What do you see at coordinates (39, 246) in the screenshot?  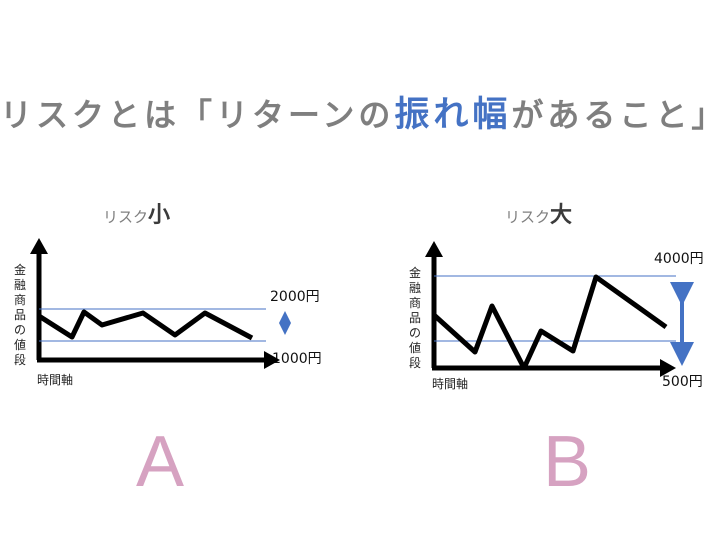 I see `panel-a-y-arrowhead` at bounding box center [39, 246].